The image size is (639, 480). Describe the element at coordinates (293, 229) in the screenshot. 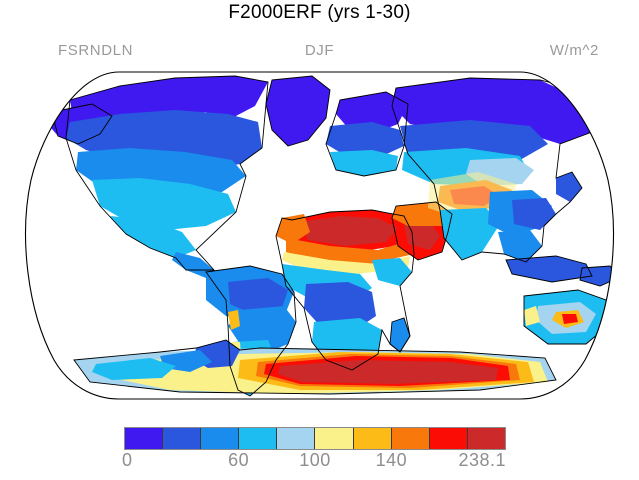

I see `region-northwest-africa` at that location.